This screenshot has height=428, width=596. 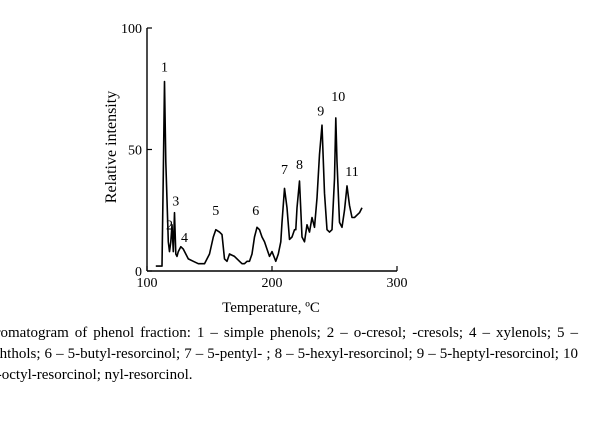 I want to click on peak-label: 7, so click(x=284, y=170).